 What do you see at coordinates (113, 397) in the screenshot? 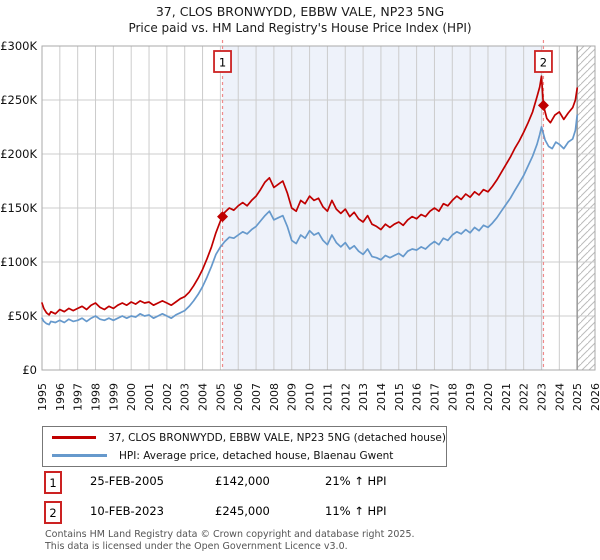
I see `x-axis-tick-label: 1999` at bounding box center [113, 397].